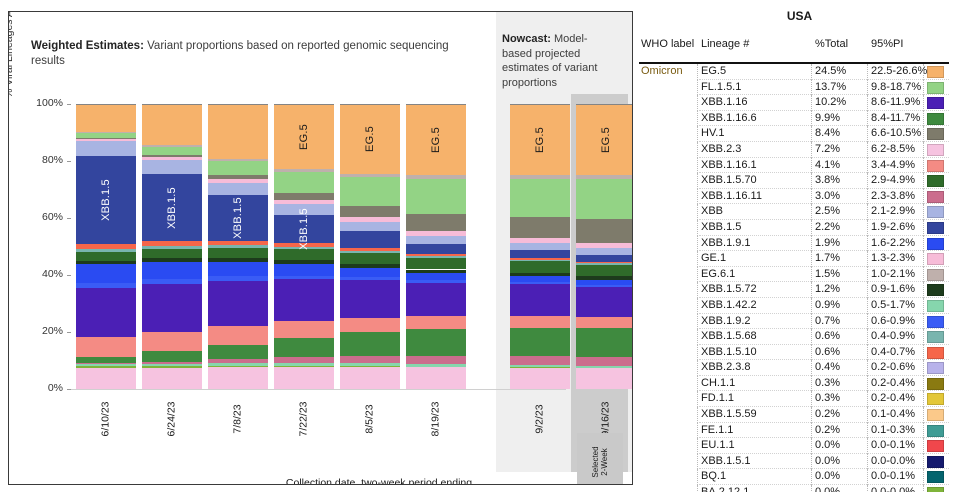 The image size is (962, 492). Describe the element at coordinates (799, 243) in the screenshot. I see `table-row: XBB.1.9.1 1.9% 1.6-2.2%` at that location.